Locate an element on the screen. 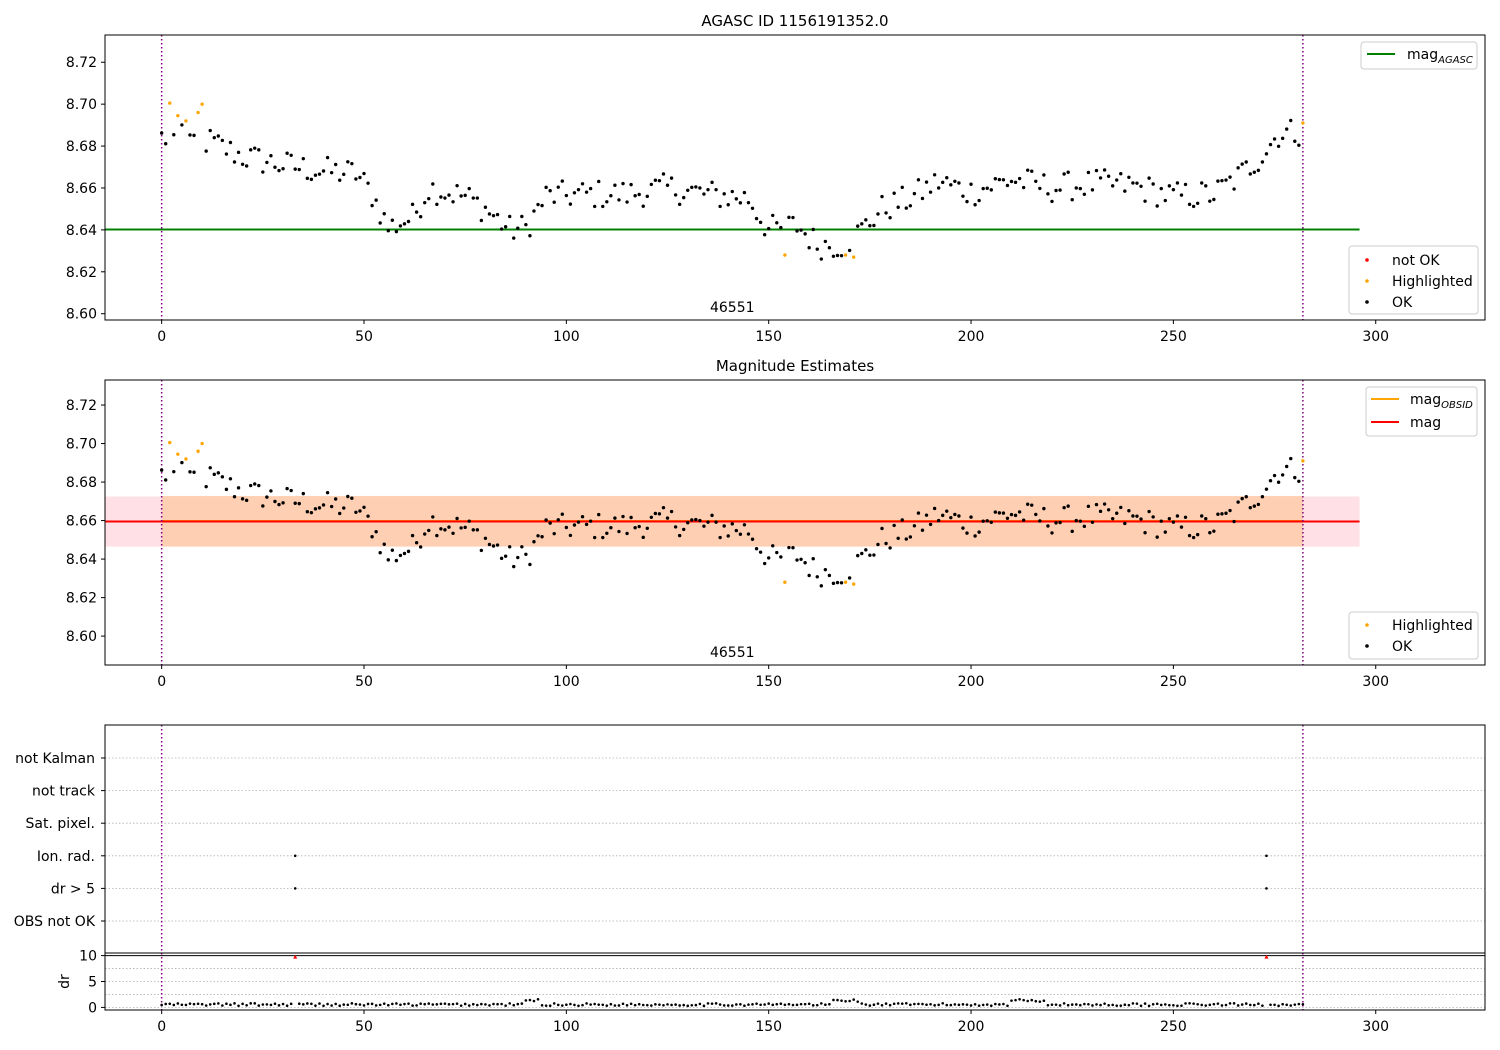 The image size is (1500, 1050). x-tick-label: 50 is located at coordinates (364, 1027).